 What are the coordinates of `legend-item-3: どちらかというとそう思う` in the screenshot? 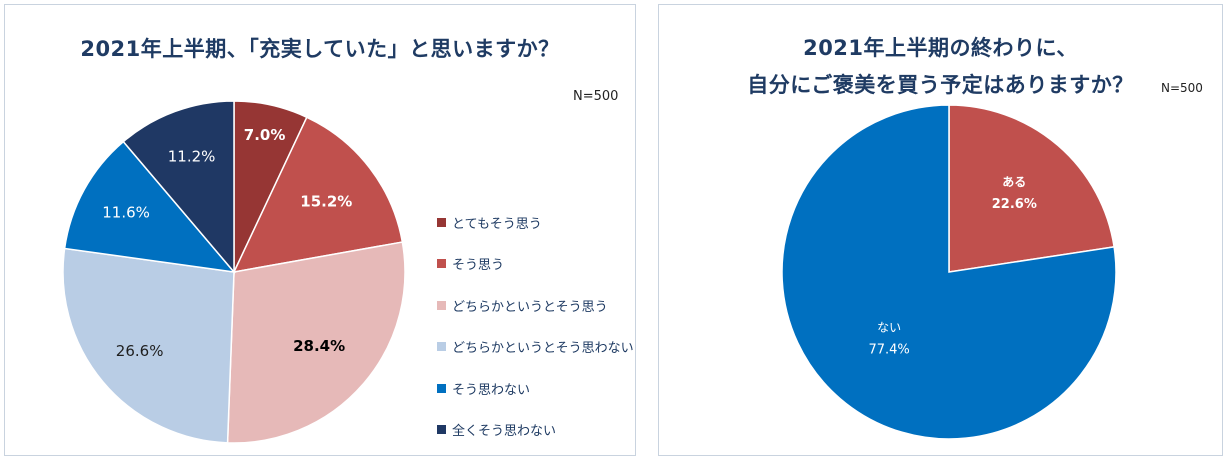 It's located at (535, 305).